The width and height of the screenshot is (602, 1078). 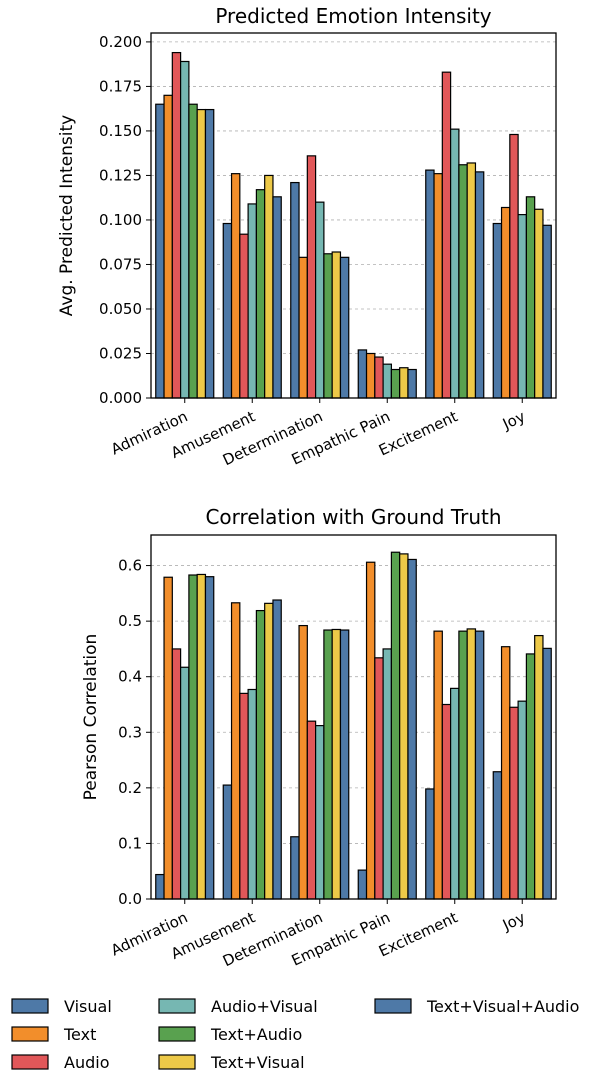 What do you see at coordinates (412, 383) in the screenshot?
I see `bar-text-visual-audio-empathic-pain` at bounding box center [412, 383].